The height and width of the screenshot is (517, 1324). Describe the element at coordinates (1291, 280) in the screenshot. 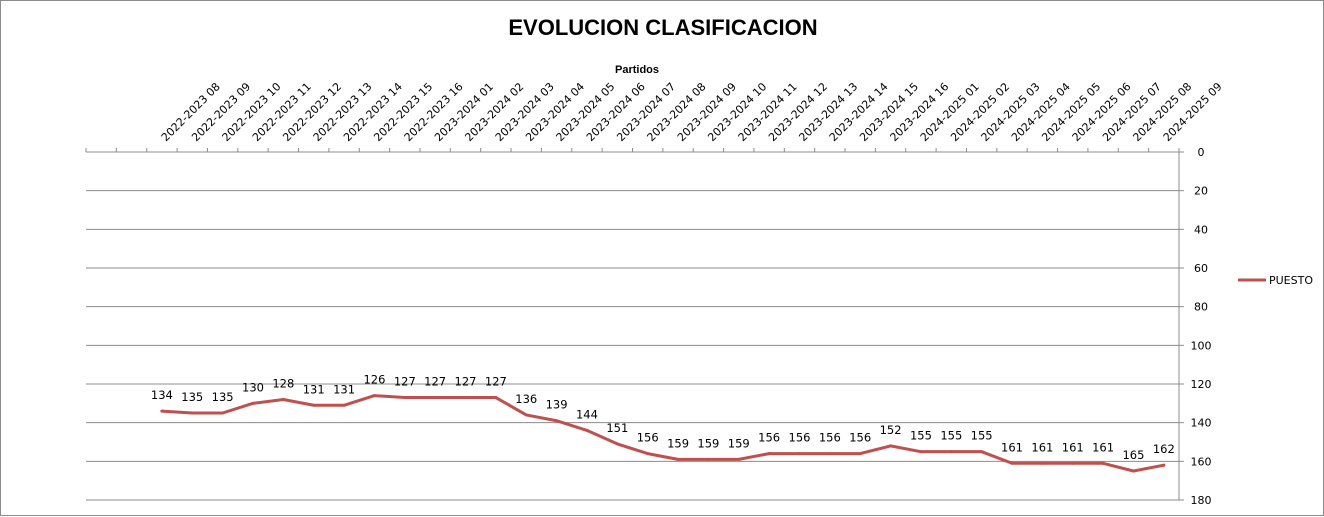

I see `legend-label-puesto: PUESTO` at that location.